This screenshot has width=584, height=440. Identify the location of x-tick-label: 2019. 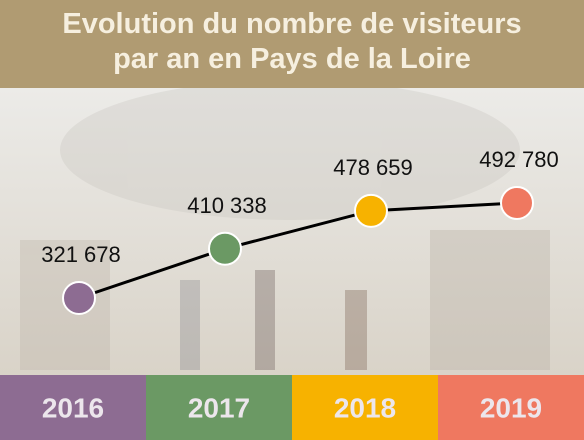
(511, 408).